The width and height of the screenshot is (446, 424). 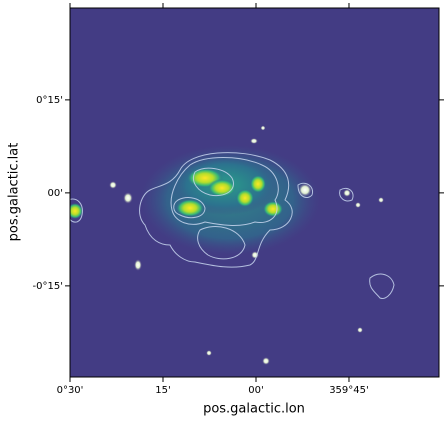 I want to click on y-tick-label: 00', so click(x=55, y=193).